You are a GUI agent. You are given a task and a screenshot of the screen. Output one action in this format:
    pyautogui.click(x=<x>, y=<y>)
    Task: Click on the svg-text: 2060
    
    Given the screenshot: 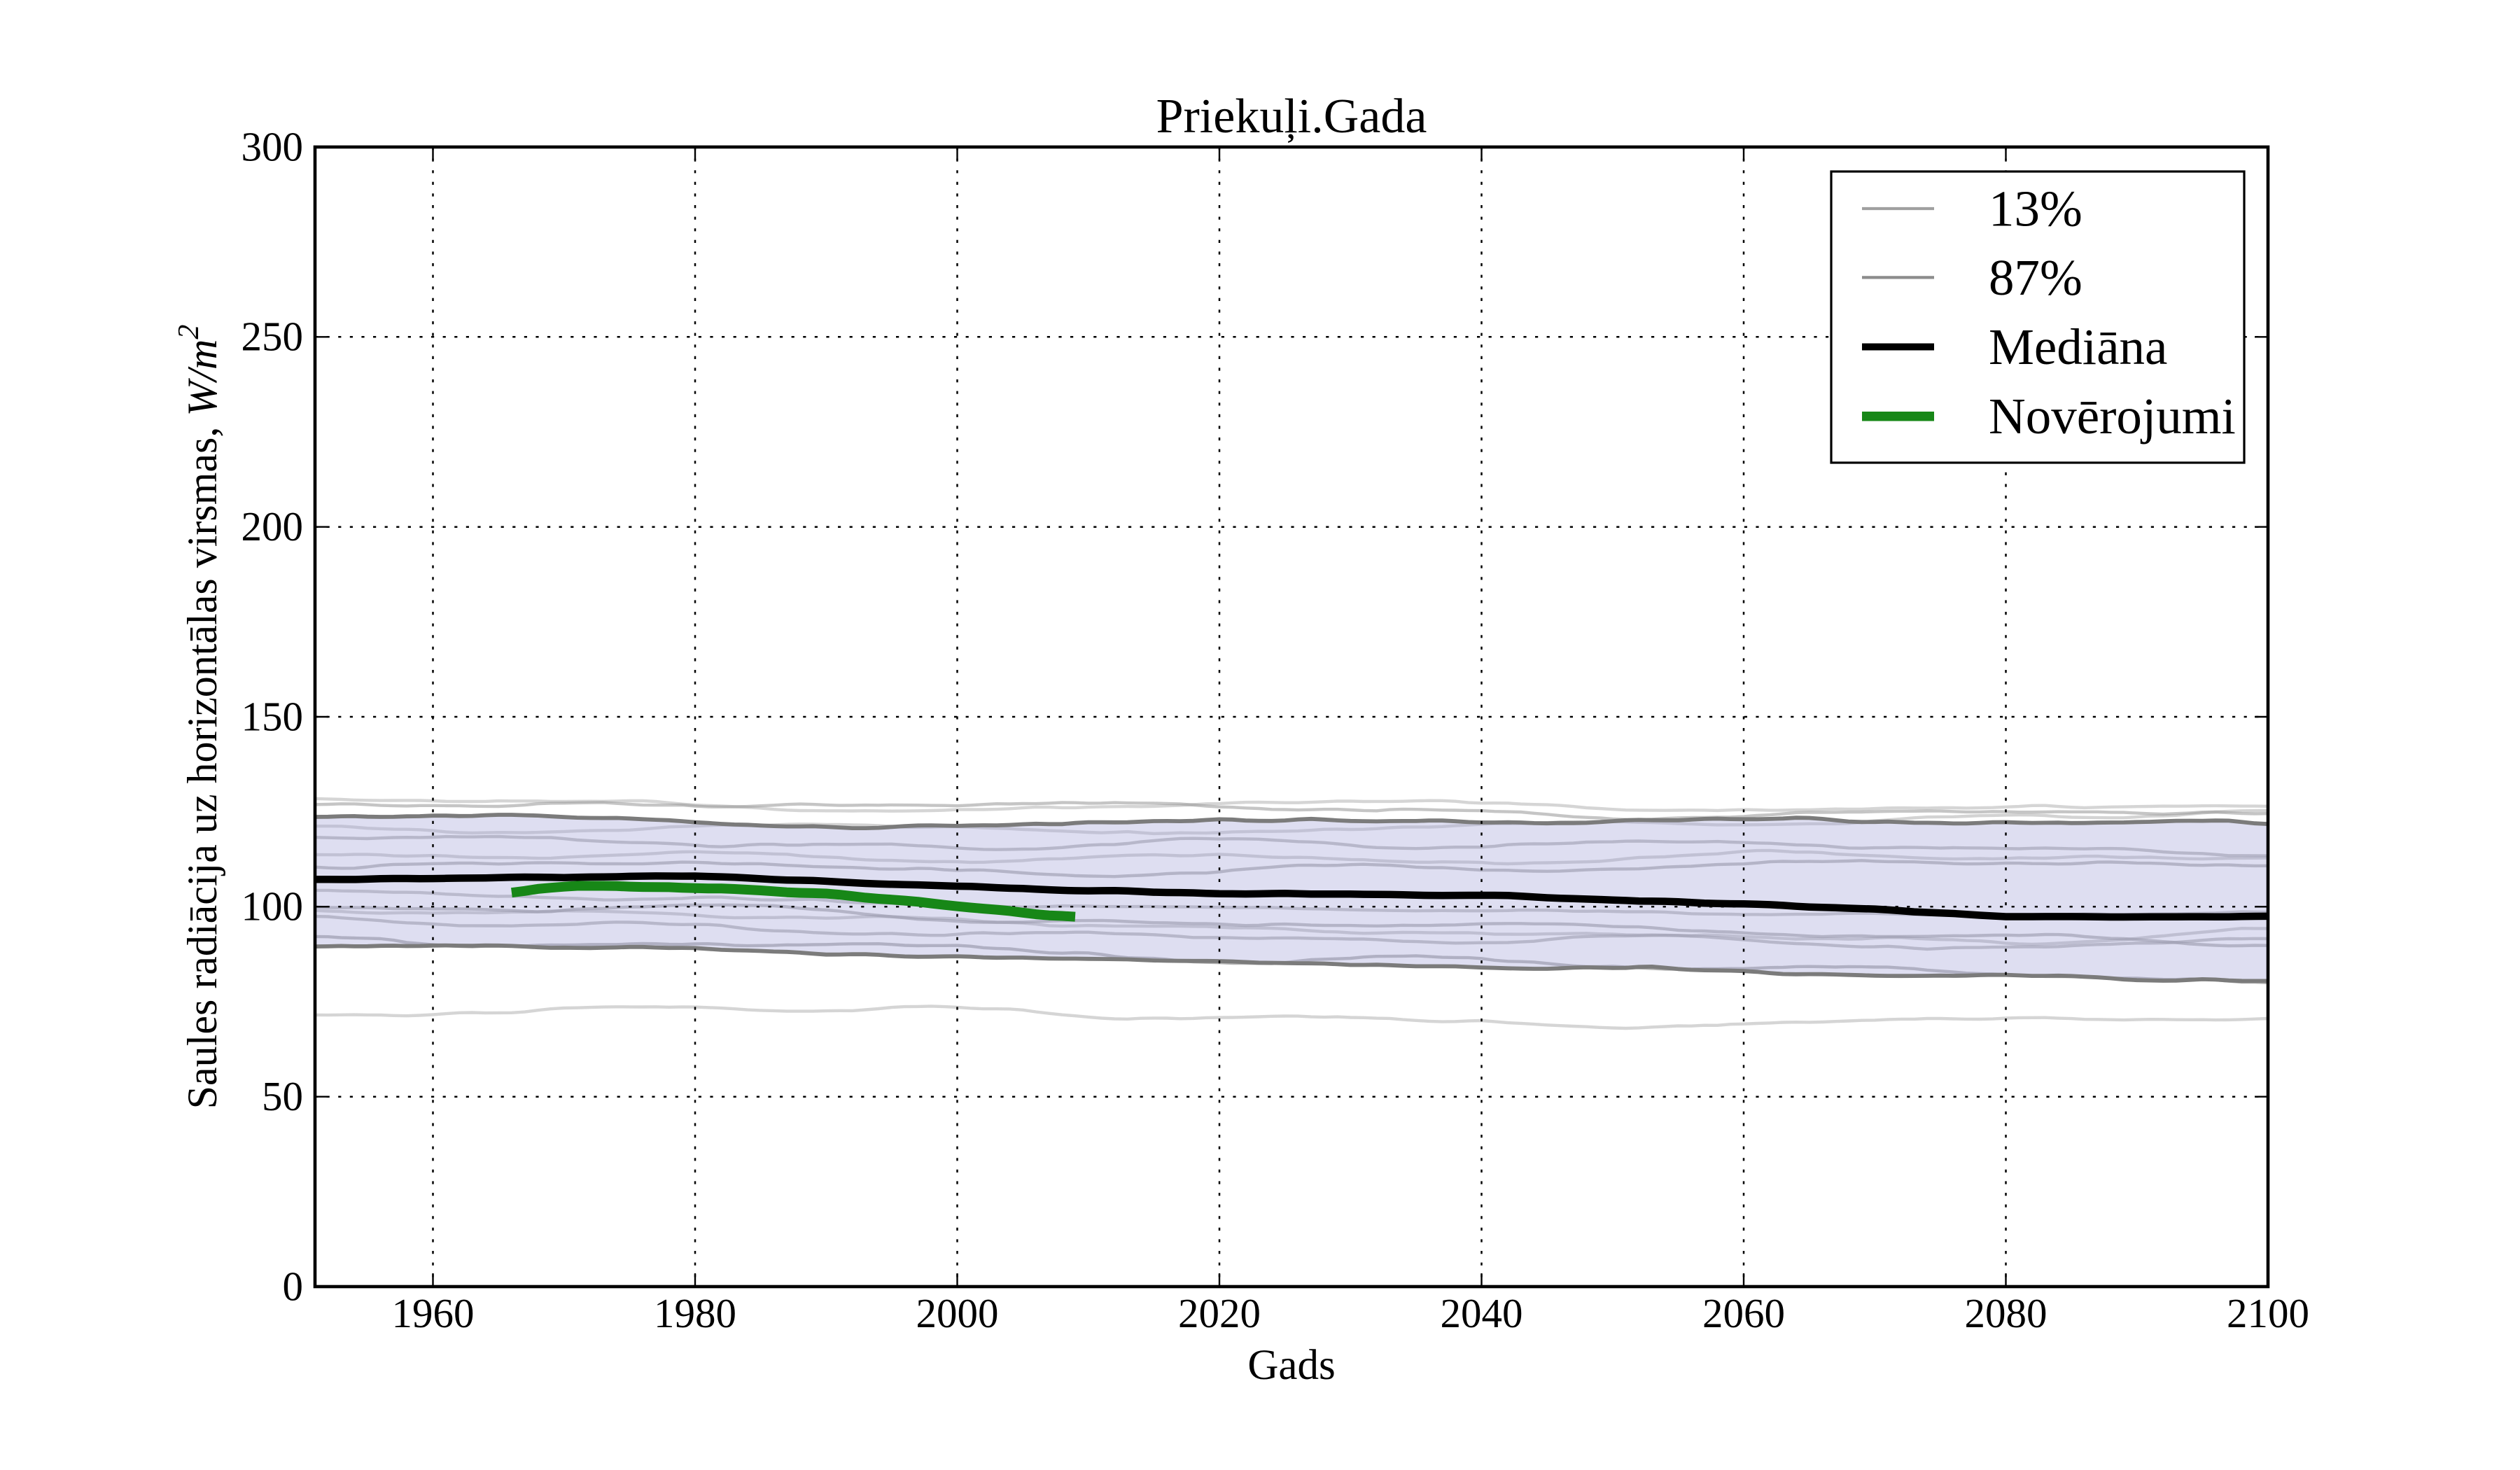 What is the action you would take?
    pyautogui.click(x=1743, y=1313)
    